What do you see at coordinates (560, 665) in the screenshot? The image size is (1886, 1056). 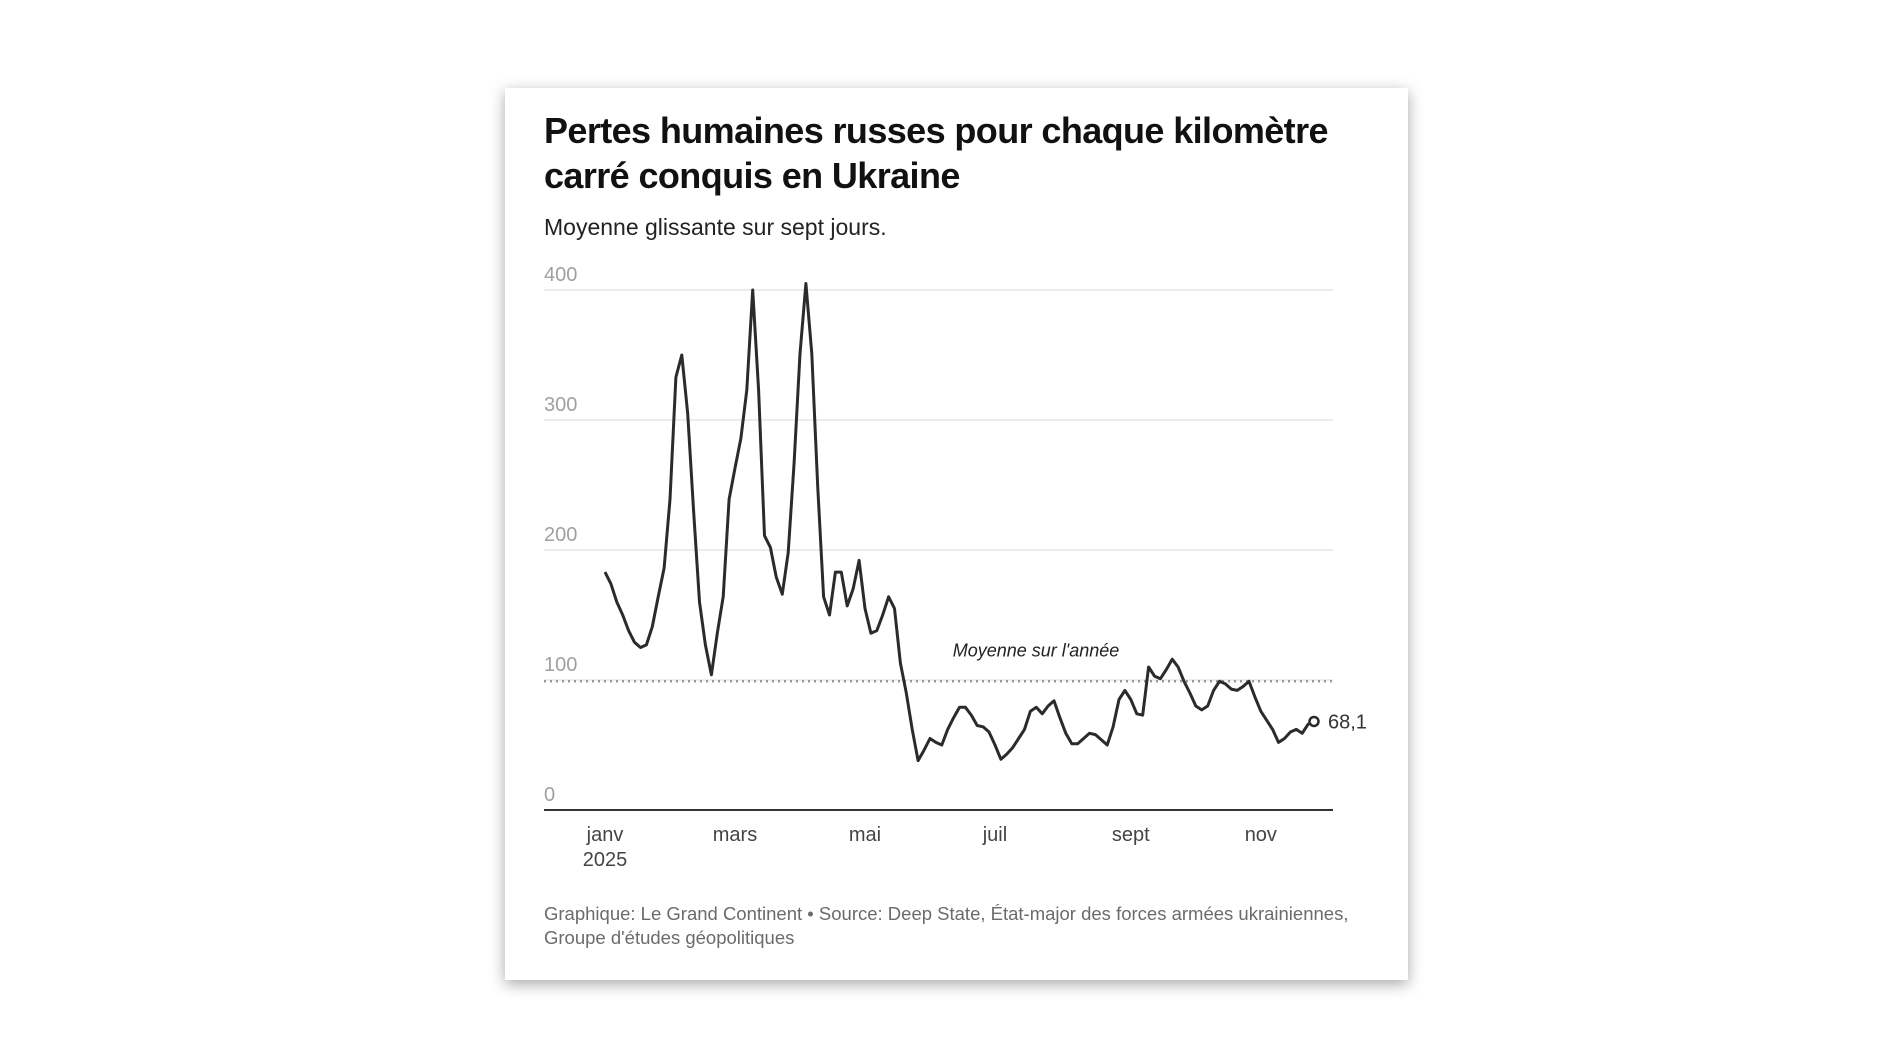 I see `y-tick-label: 100` at bounding box center [560, 665].